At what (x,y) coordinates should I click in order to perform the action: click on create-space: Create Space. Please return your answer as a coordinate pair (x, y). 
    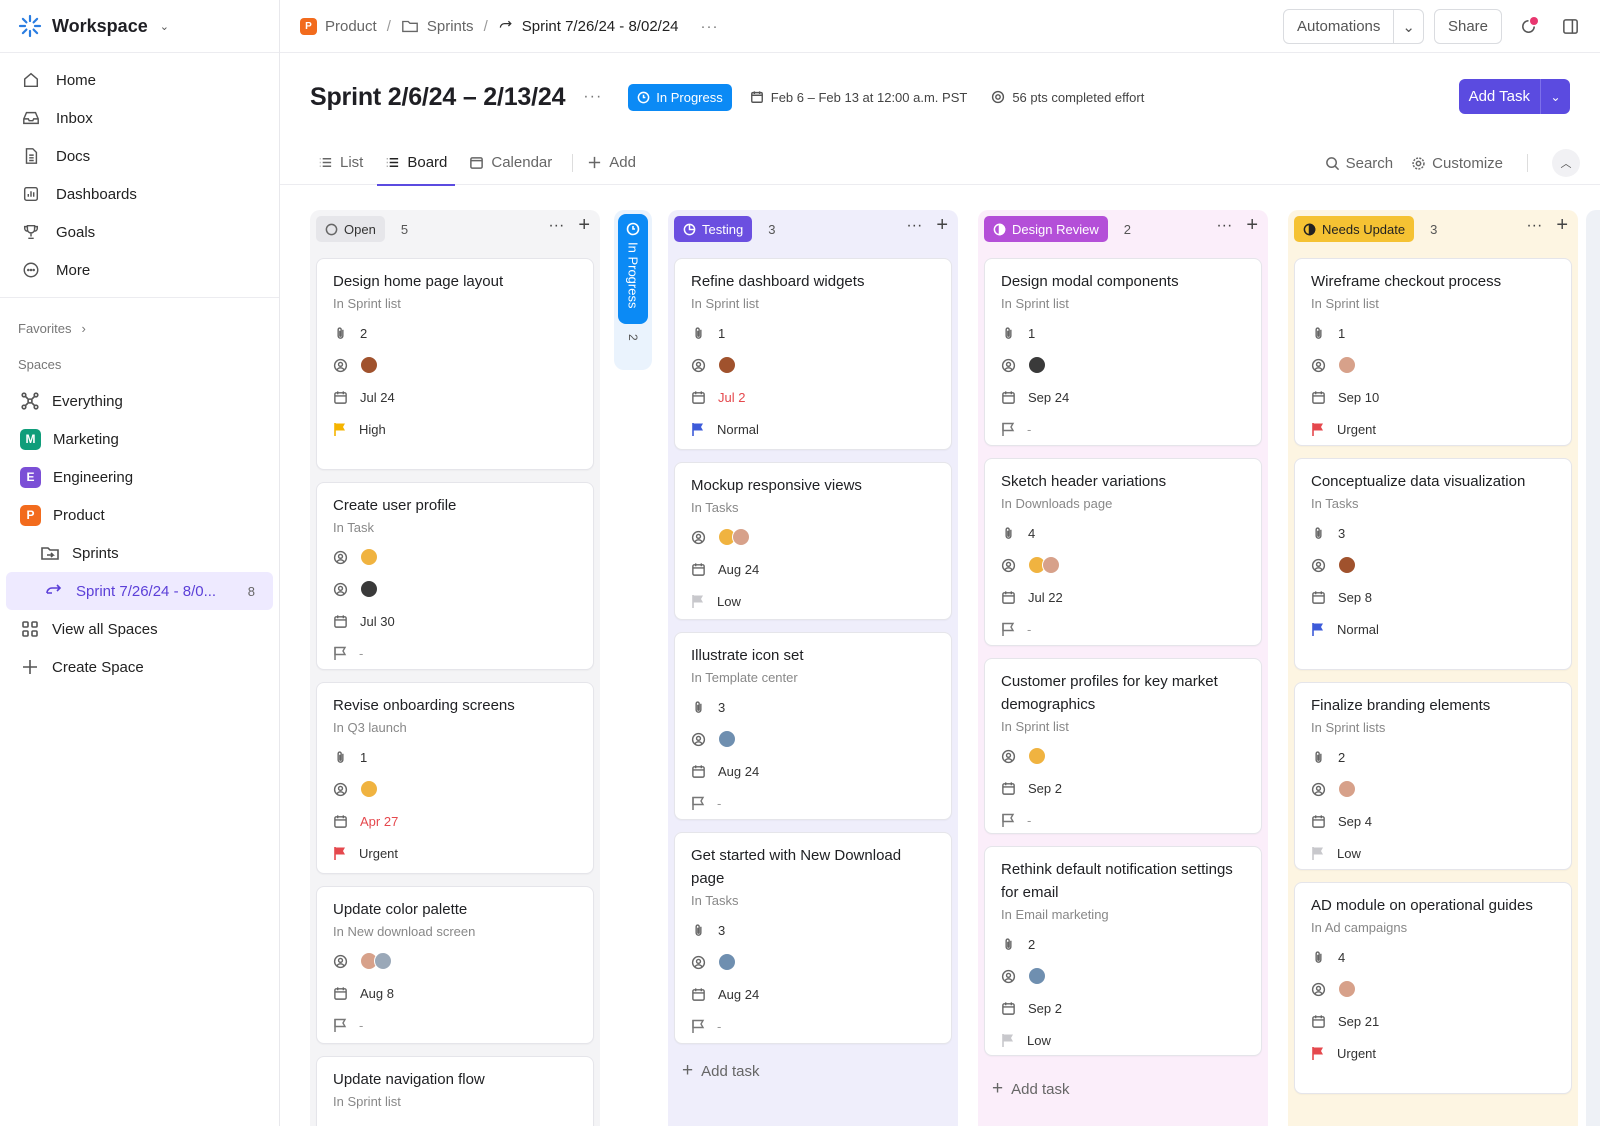
    Looking at the image, I should click on (139, 667).